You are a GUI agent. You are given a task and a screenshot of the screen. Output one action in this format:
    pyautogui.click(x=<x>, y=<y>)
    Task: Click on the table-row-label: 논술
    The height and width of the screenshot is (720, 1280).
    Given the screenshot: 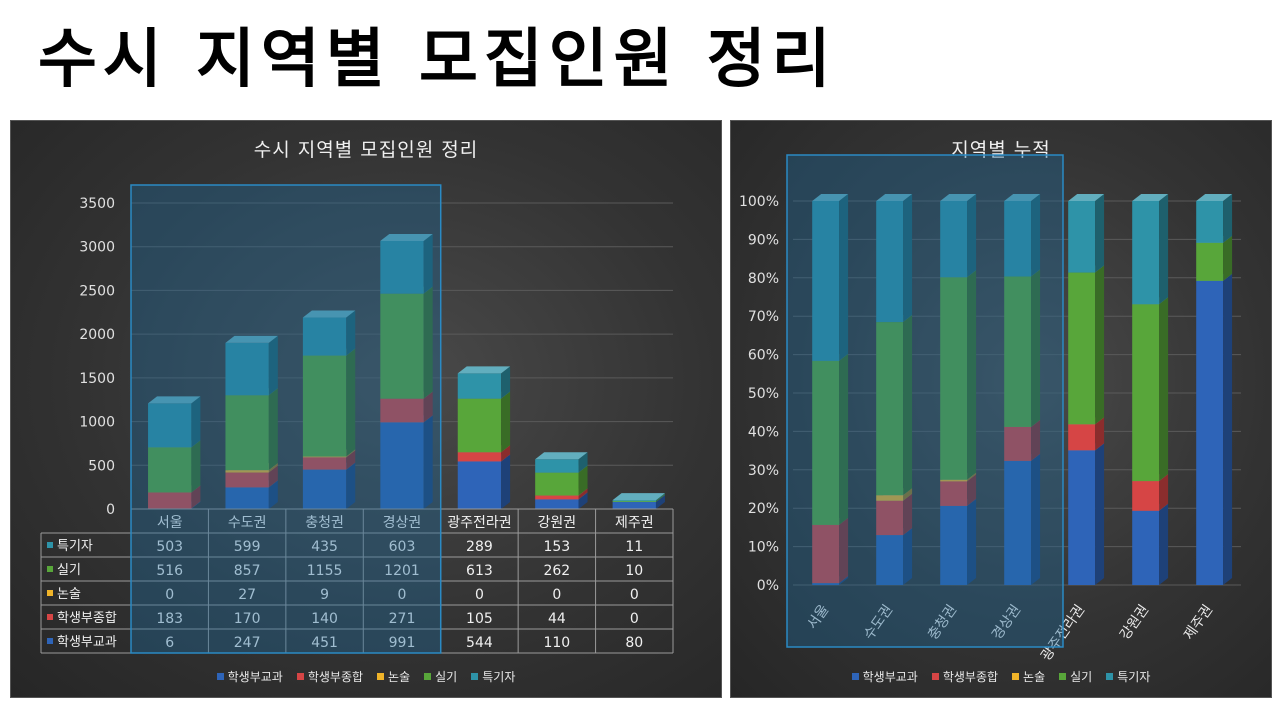 What is the action you would take?
    pyautogui.click(x=69, y=594)
    